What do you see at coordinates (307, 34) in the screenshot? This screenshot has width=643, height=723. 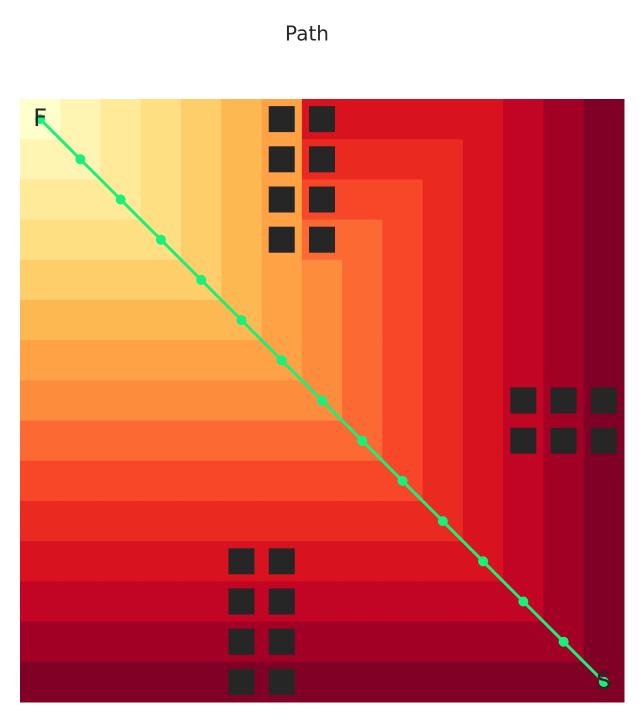 I see `chart-title: Path` at bounding box center [307, 34].